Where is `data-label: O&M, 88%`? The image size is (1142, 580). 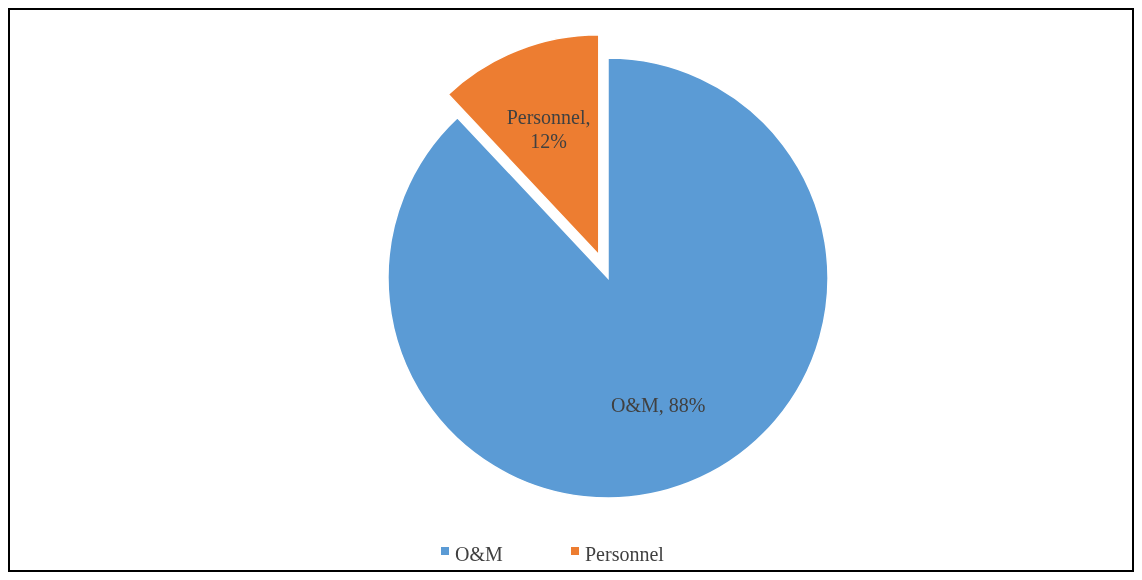 data-label: O&M, 88% is located at coordinates (658, 404).